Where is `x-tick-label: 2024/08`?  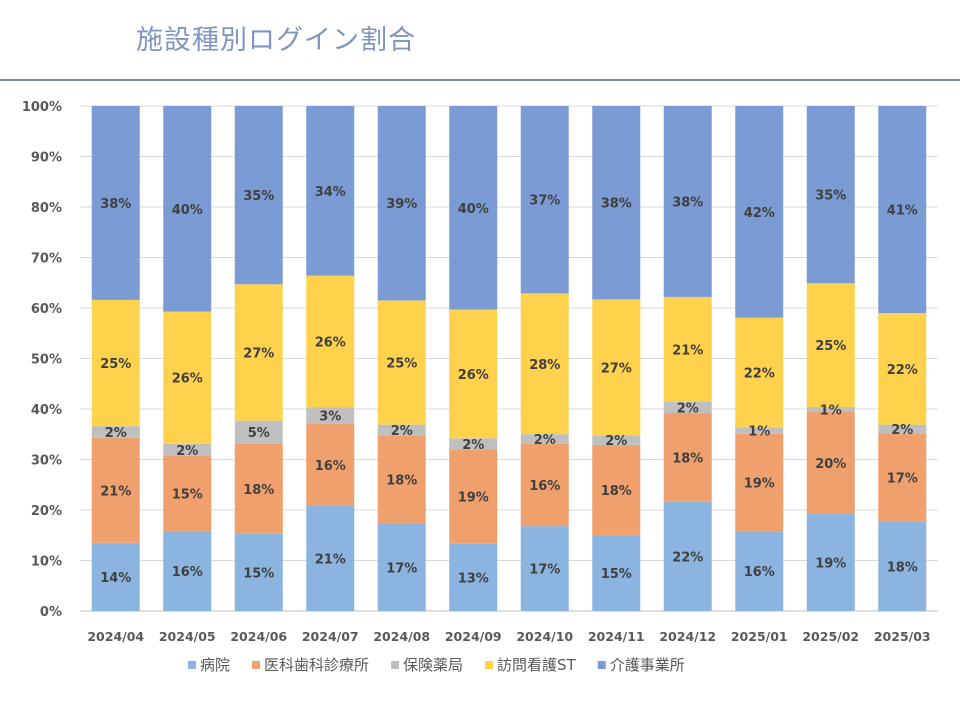 x-tick-label: 2024/08 is located at coordinates (401, 636).